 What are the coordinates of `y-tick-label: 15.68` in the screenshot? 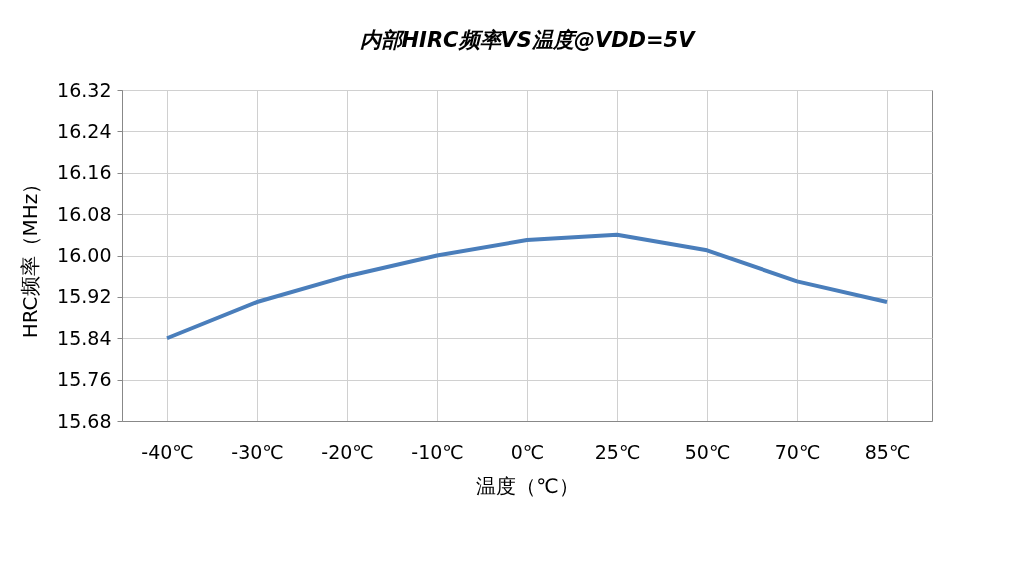 It's located at (84, 420).